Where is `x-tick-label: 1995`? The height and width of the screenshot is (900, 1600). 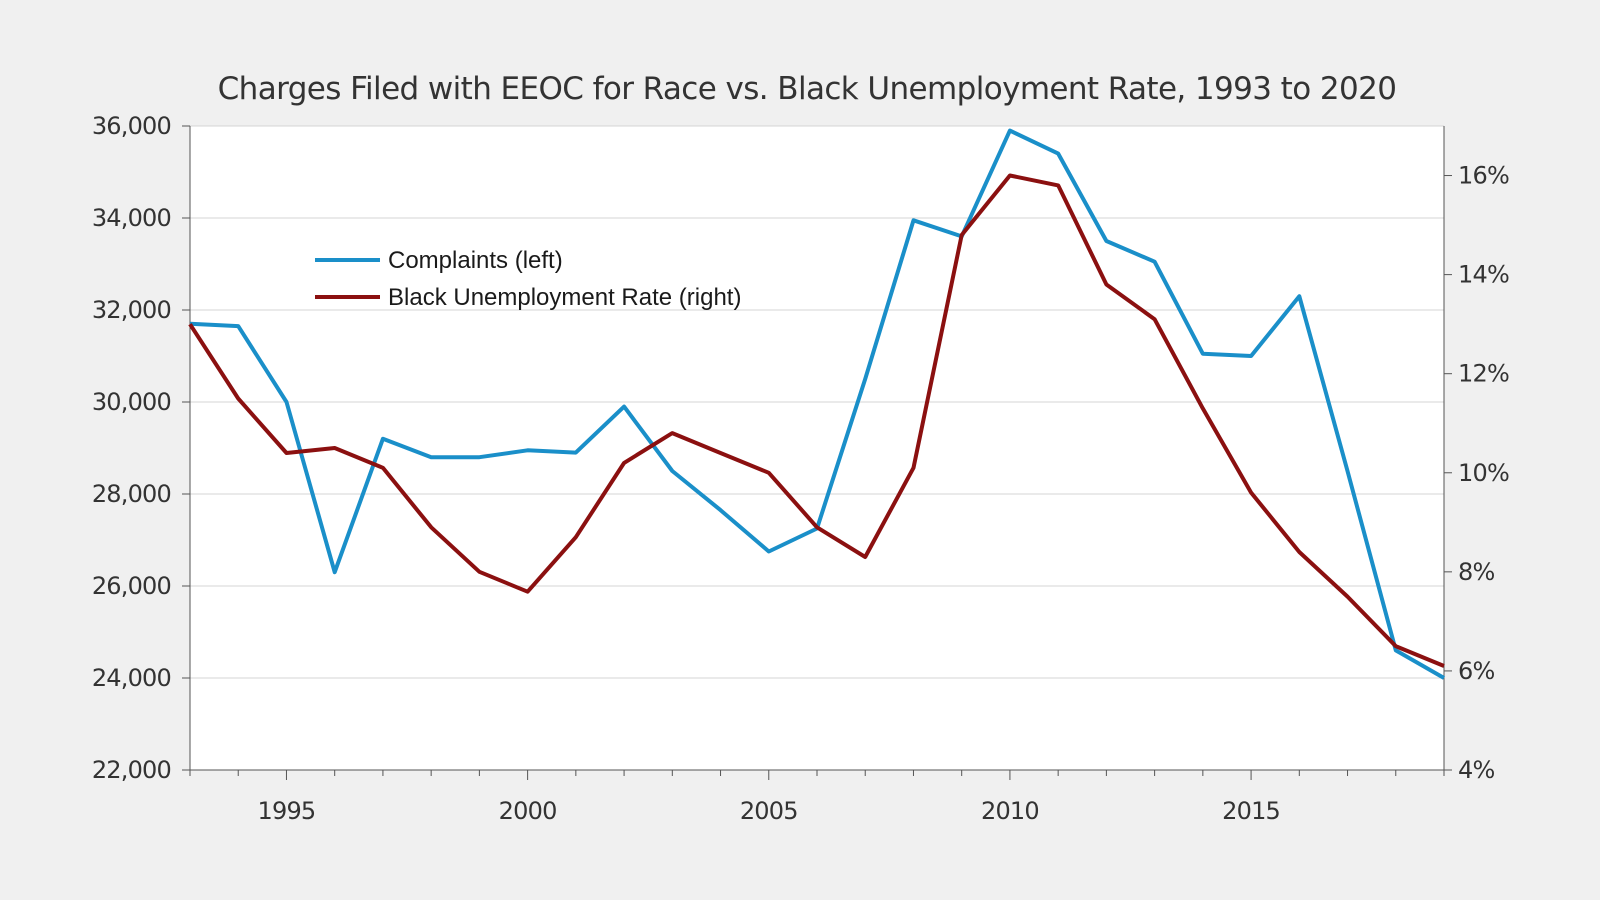 x-tick-label: 1995 is located at coordinates (287, 811).